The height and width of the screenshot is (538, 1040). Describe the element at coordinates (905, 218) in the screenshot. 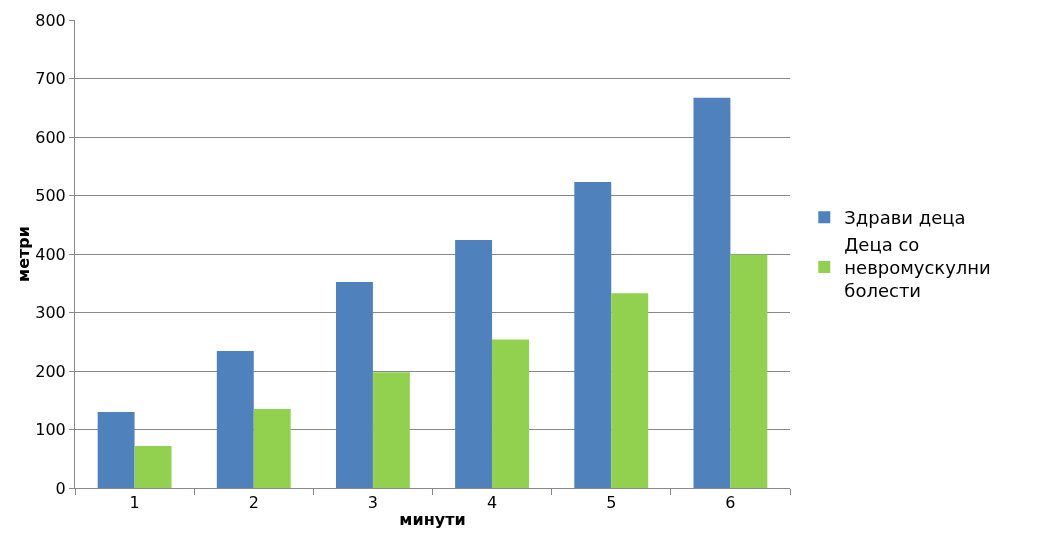

I see `legend-label: Здрави деца` at that location.